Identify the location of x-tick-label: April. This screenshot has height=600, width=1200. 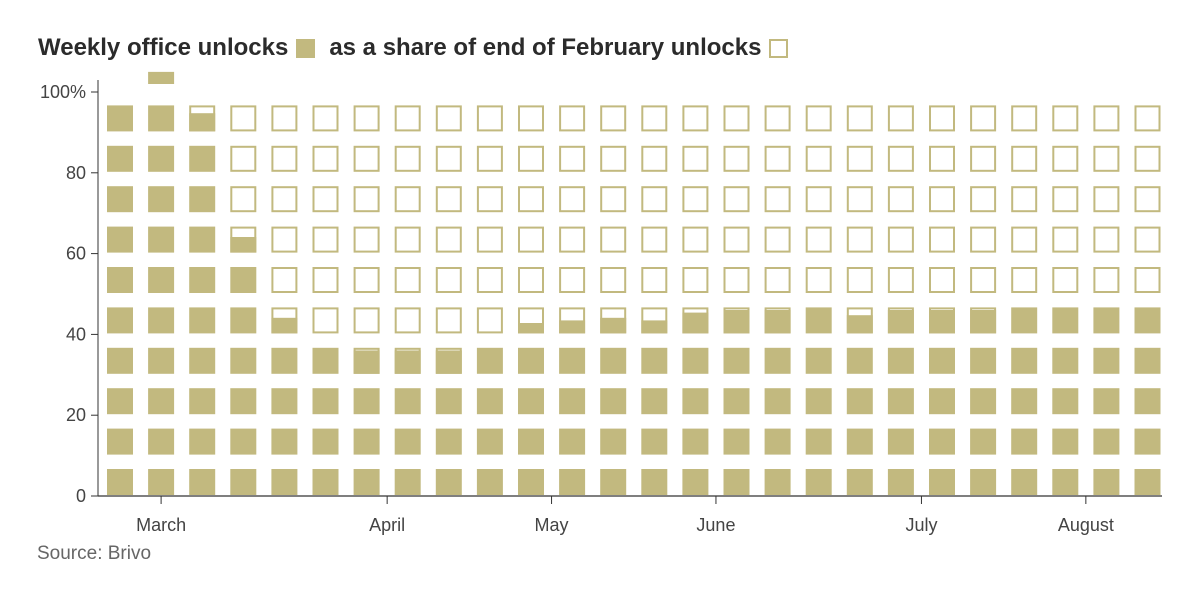
(387, 525).